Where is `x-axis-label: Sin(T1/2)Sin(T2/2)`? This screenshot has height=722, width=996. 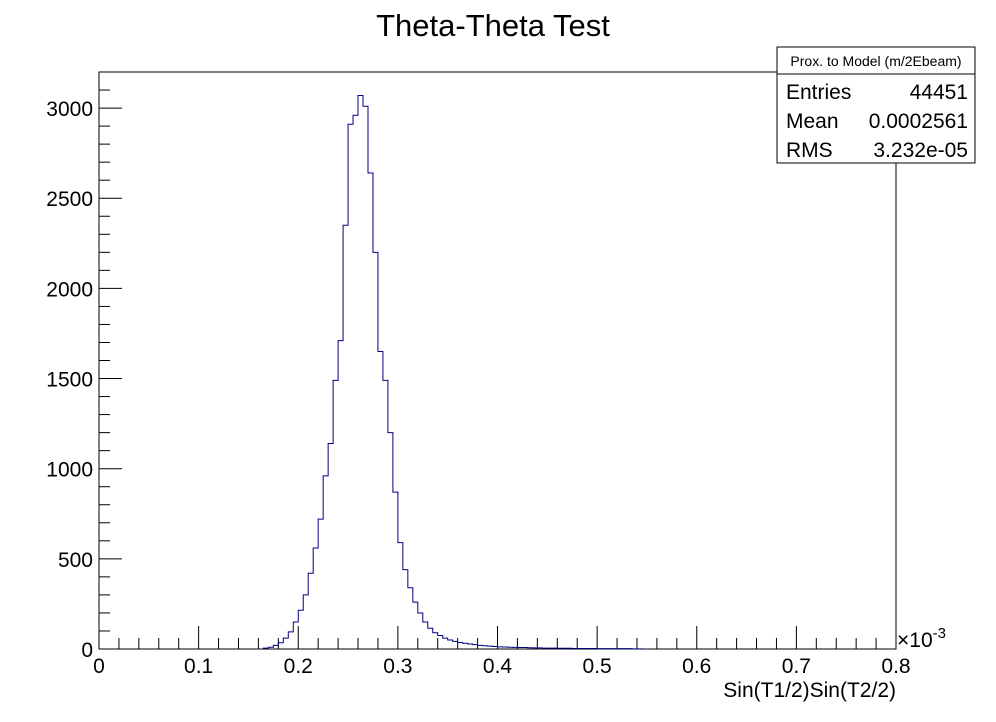 x-axis-label: Sin(T1/2)Sin(T2/2) is located at coordinates (809, 690).